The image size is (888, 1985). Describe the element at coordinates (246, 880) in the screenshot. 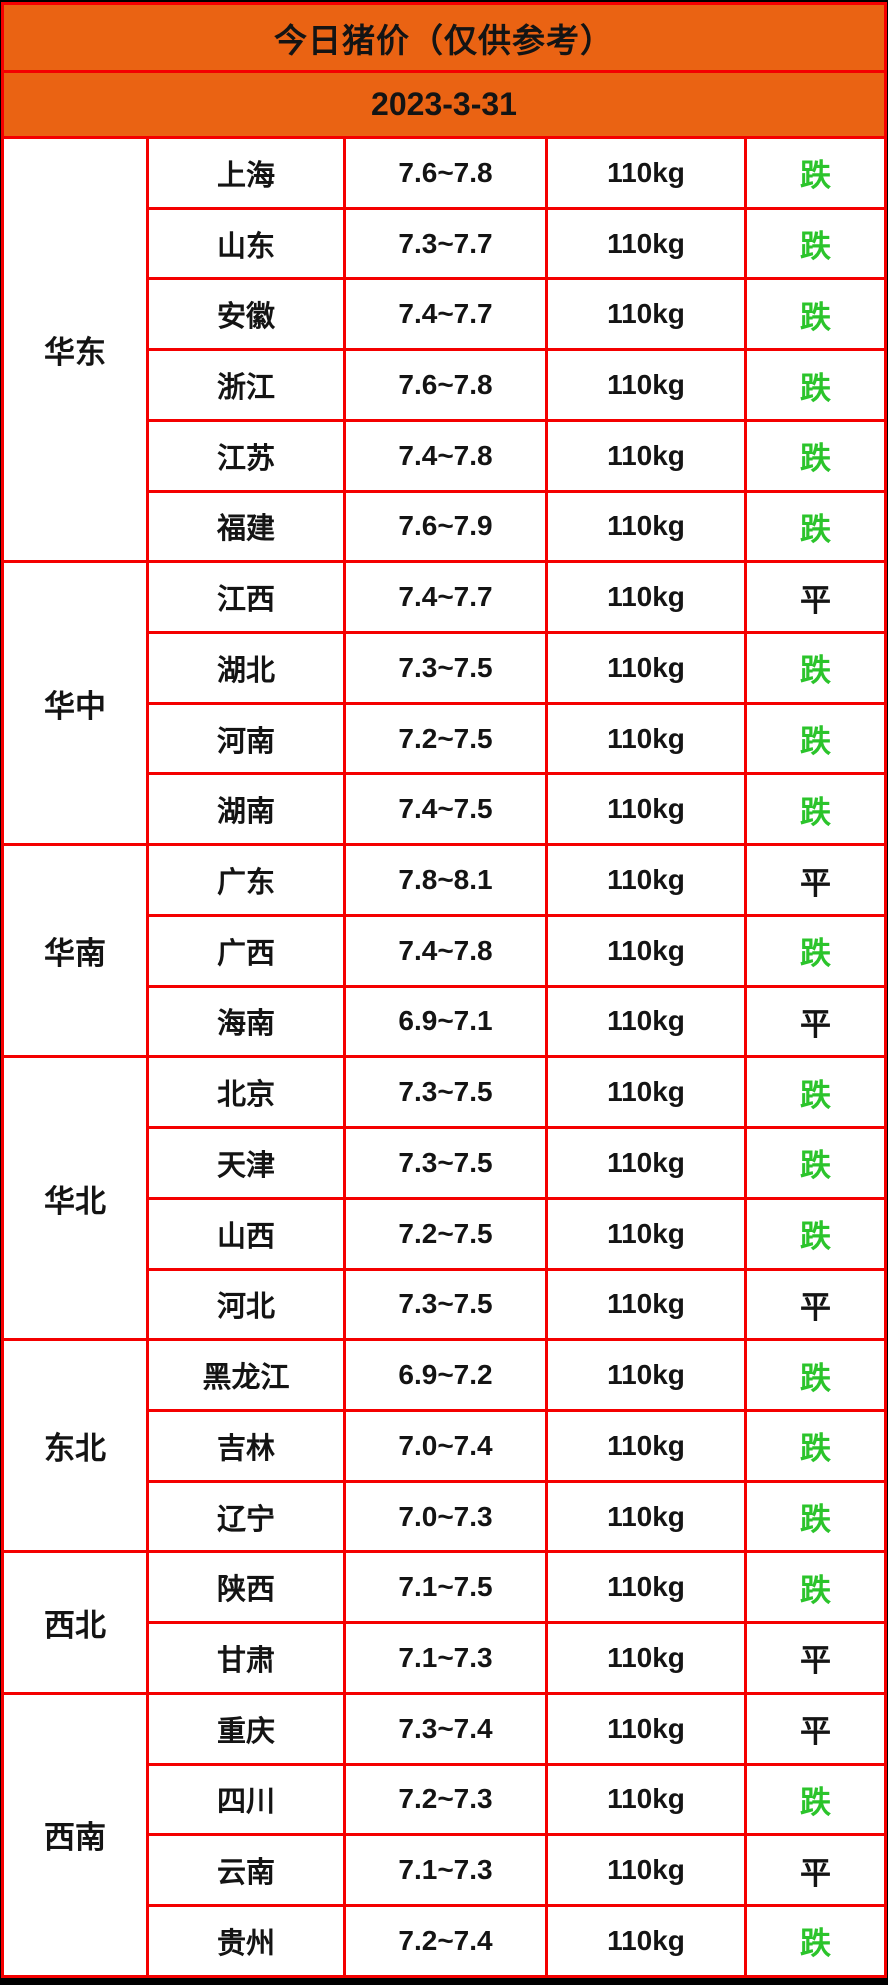

I see `province-cell: 广东` at that location.